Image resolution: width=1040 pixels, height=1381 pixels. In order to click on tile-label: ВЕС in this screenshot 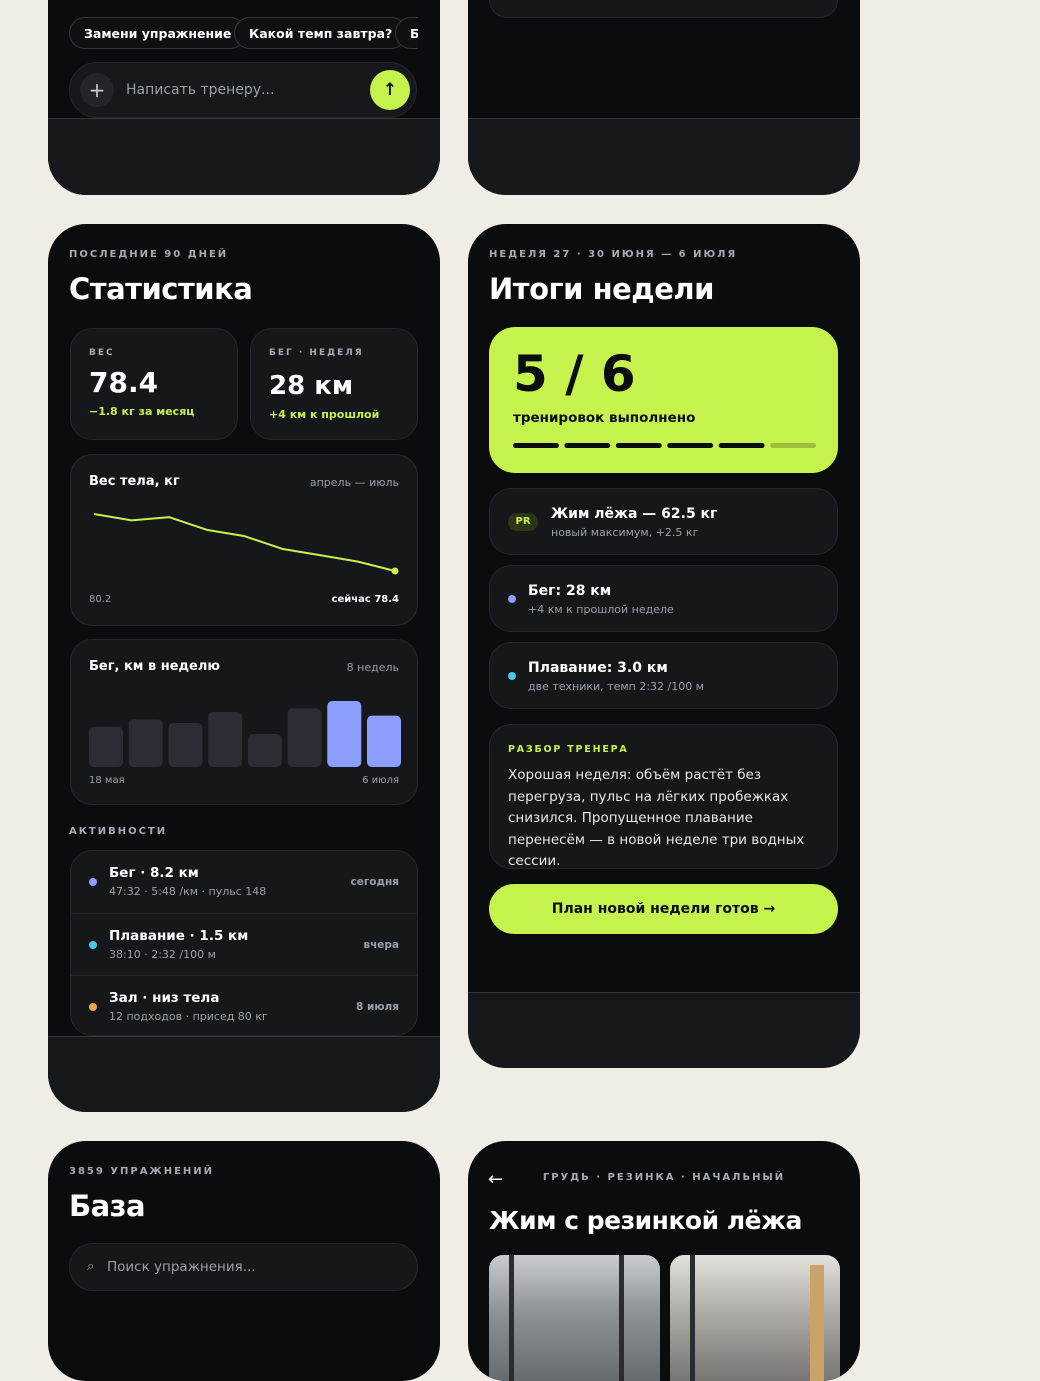, I will do `click(102, 353)`.